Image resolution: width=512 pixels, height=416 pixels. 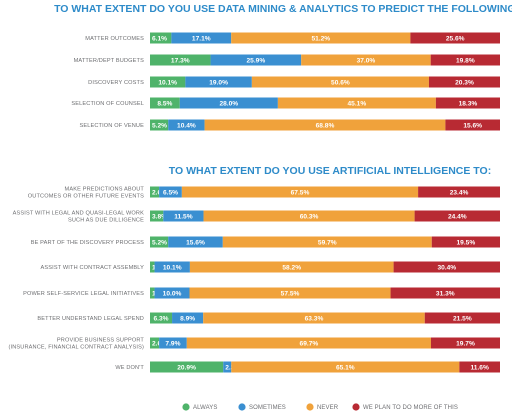 I want to click on data-label: 51.2%, so click(x=320, y=38).